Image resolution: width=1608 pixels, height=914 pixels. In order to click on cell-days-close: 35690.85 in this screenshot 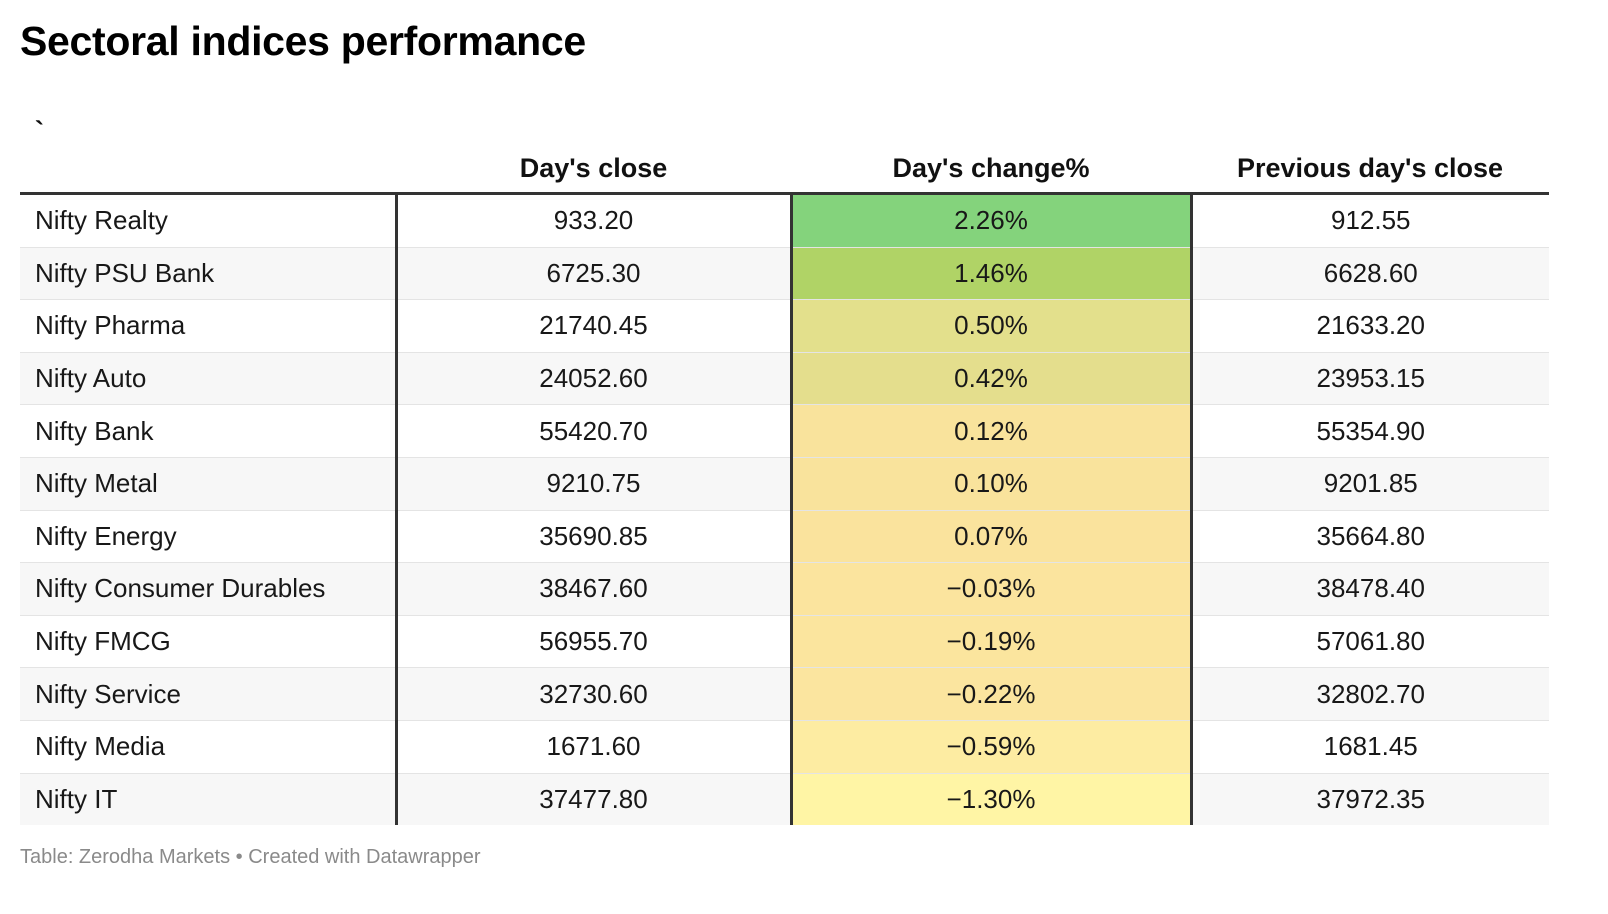, I will do `click(594, 537)`.